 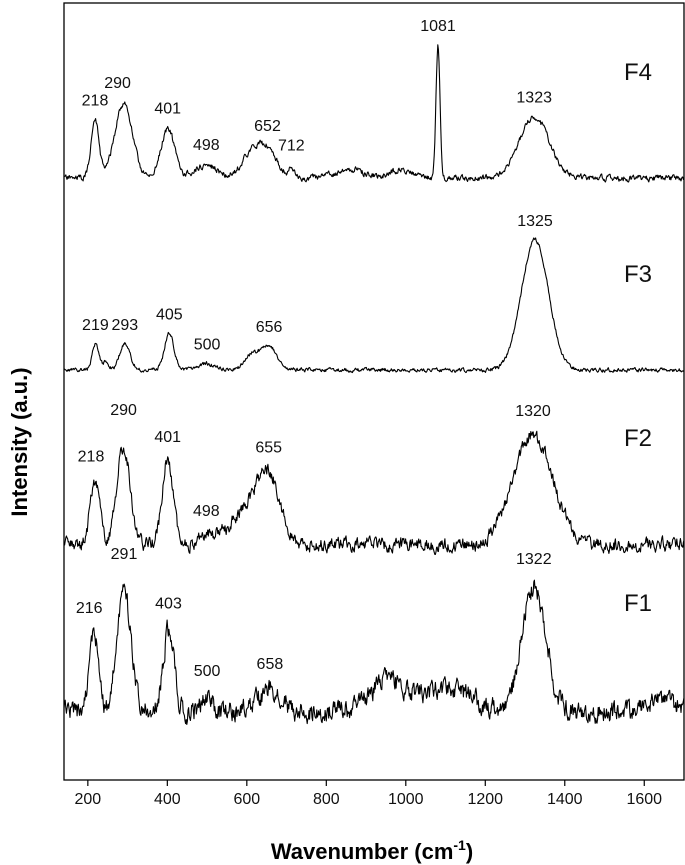 What do you see at coordinates (638, 338) in the screenshot?
I see `series-labels: F4 F3 F2 F1` at bounding box center [638, 338].